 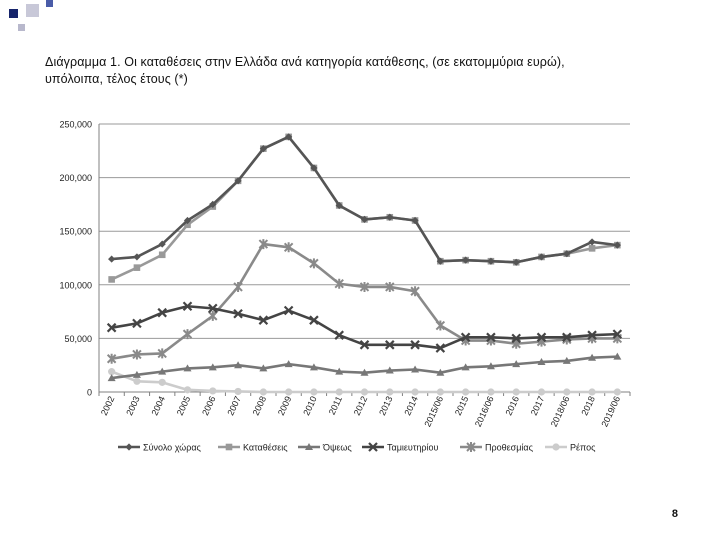 What do you see at coordinates (32, 10) in the screenshot?
I see `deco-square-gray` at bounding box center [32, 10].